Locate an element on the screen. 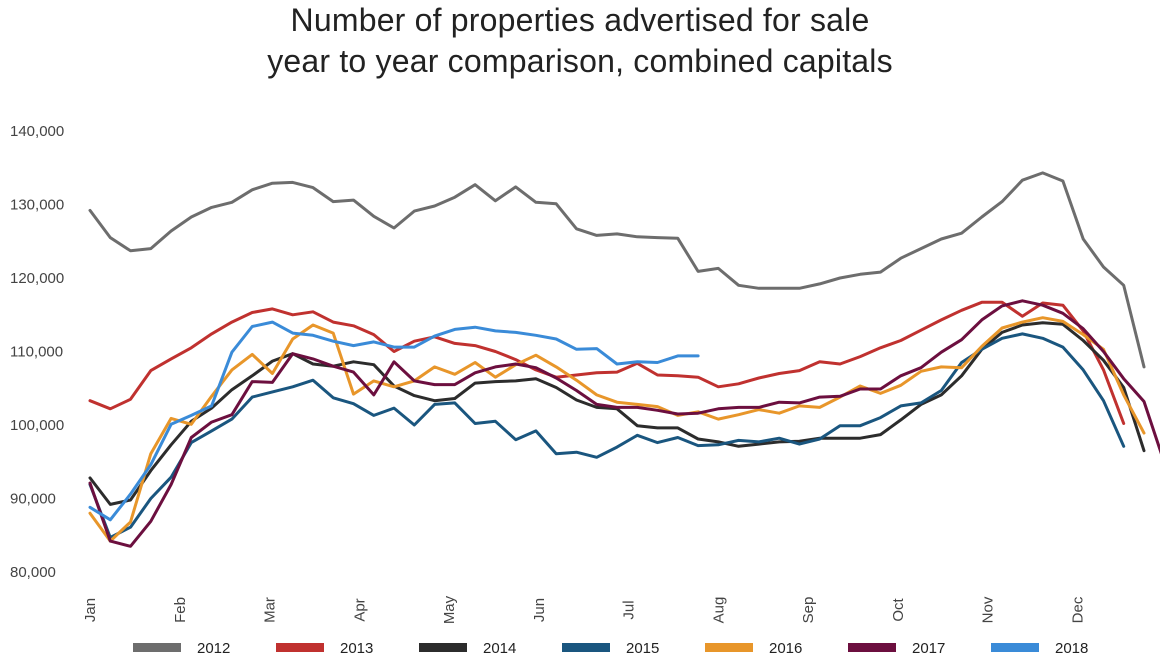 Image resolution: width=1160 pixels, height=667 pixels. legend-swatch-2015 is located at coordinates (586, 647).